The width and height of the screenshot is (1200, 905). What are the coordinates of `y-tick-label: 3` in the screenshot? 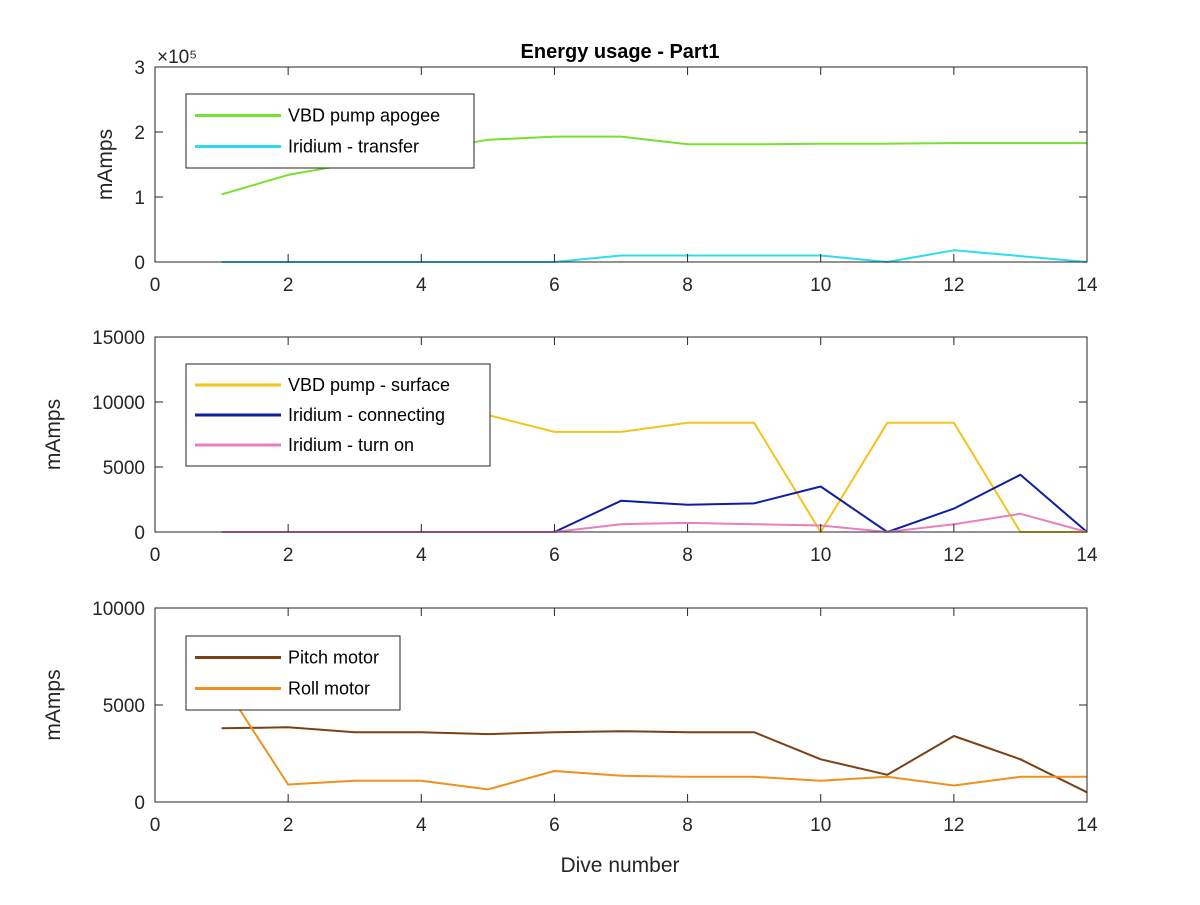 It's located at (139, 68).